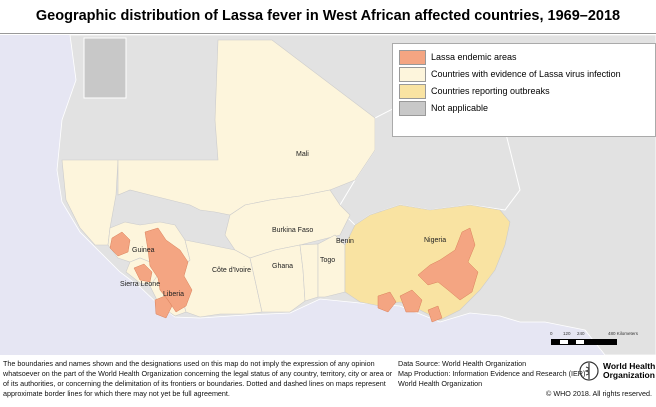 The image size is (656, 407). I want to click on endemic-area-guinea-forest, so click(168, 270).